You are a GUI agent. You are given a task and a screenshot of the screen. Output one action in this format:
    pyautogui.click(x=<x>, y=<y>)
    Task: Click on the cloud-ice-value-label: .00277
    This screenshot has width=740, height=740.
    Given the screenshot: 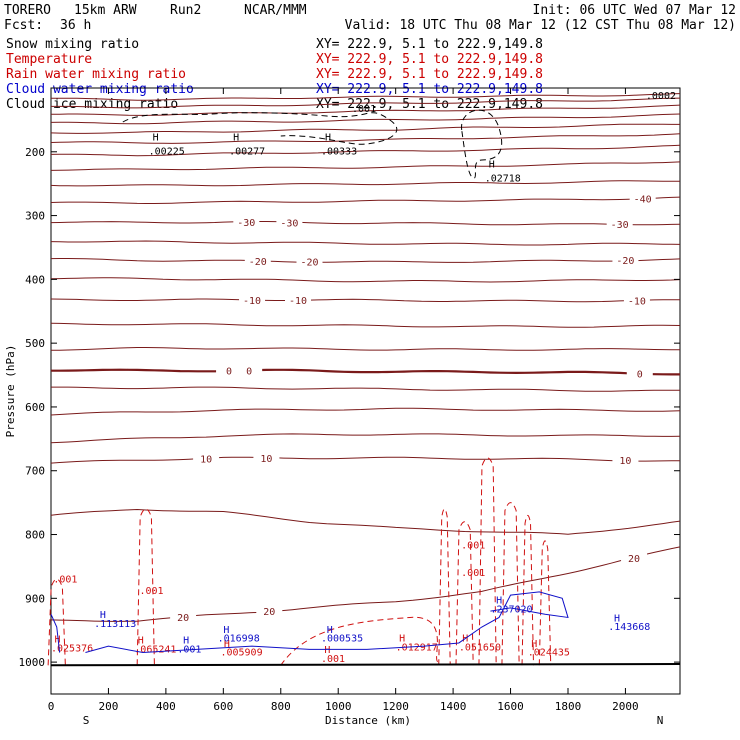 What is the action you would take?
    pyautogui.click(x=247, y=152)
    